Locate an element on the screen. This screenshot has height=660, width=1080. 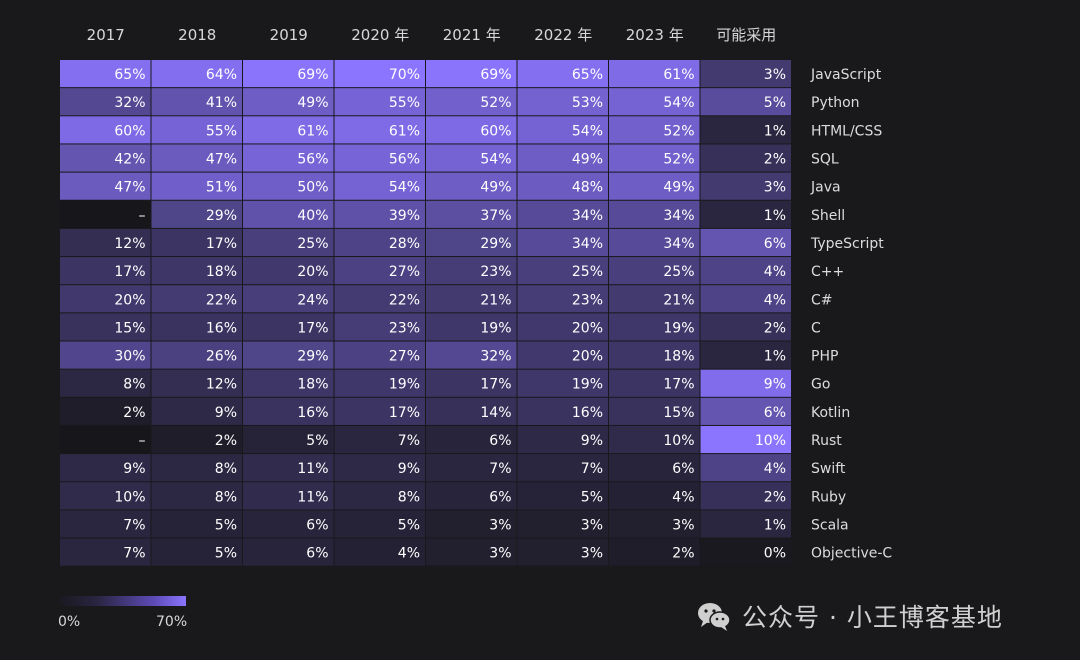
row-label: C is located at coordinates (816, 328).